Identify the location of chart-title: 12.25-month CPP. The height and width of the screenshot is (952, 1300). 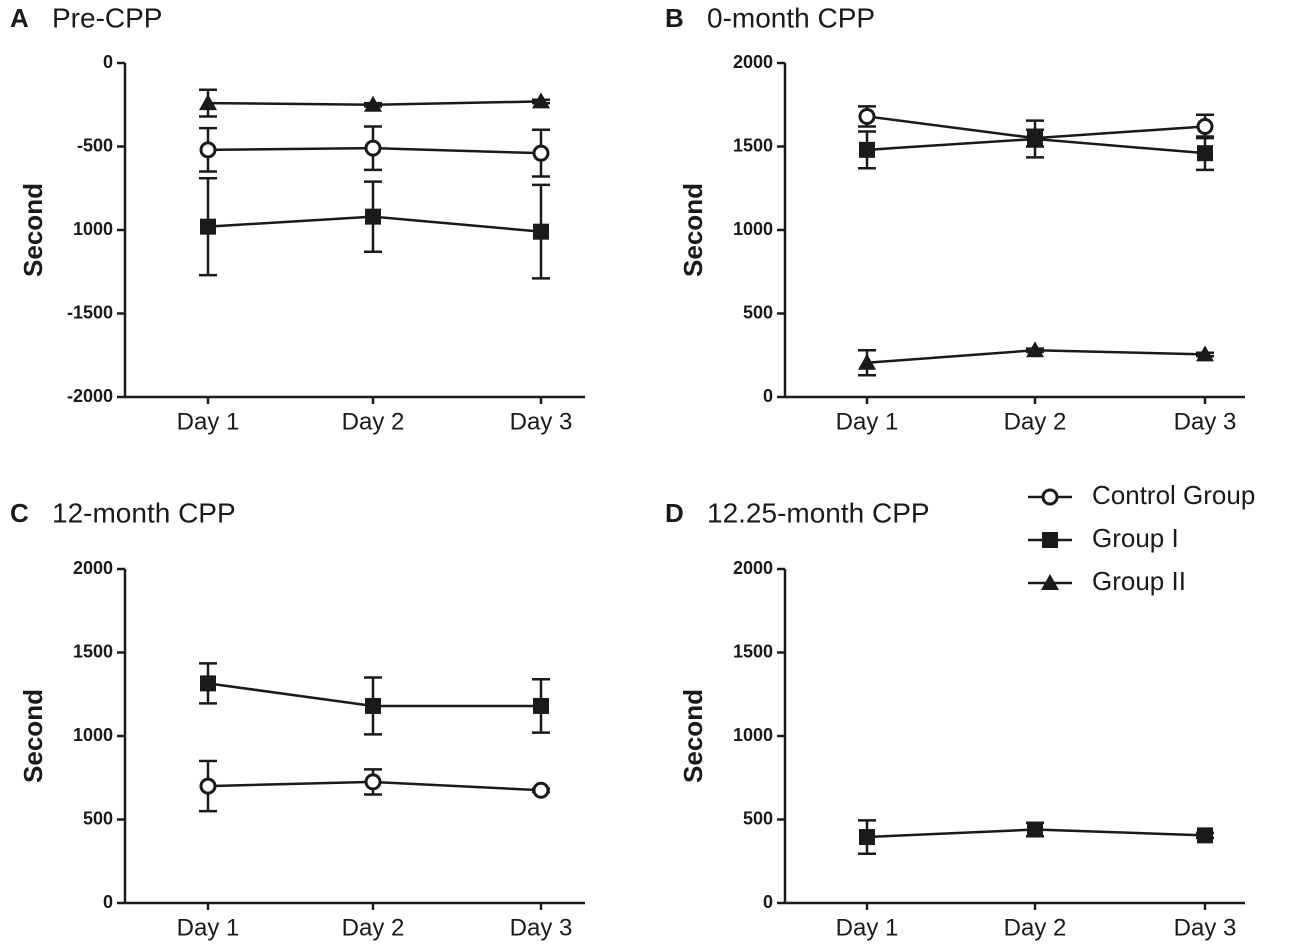
(818, 512).